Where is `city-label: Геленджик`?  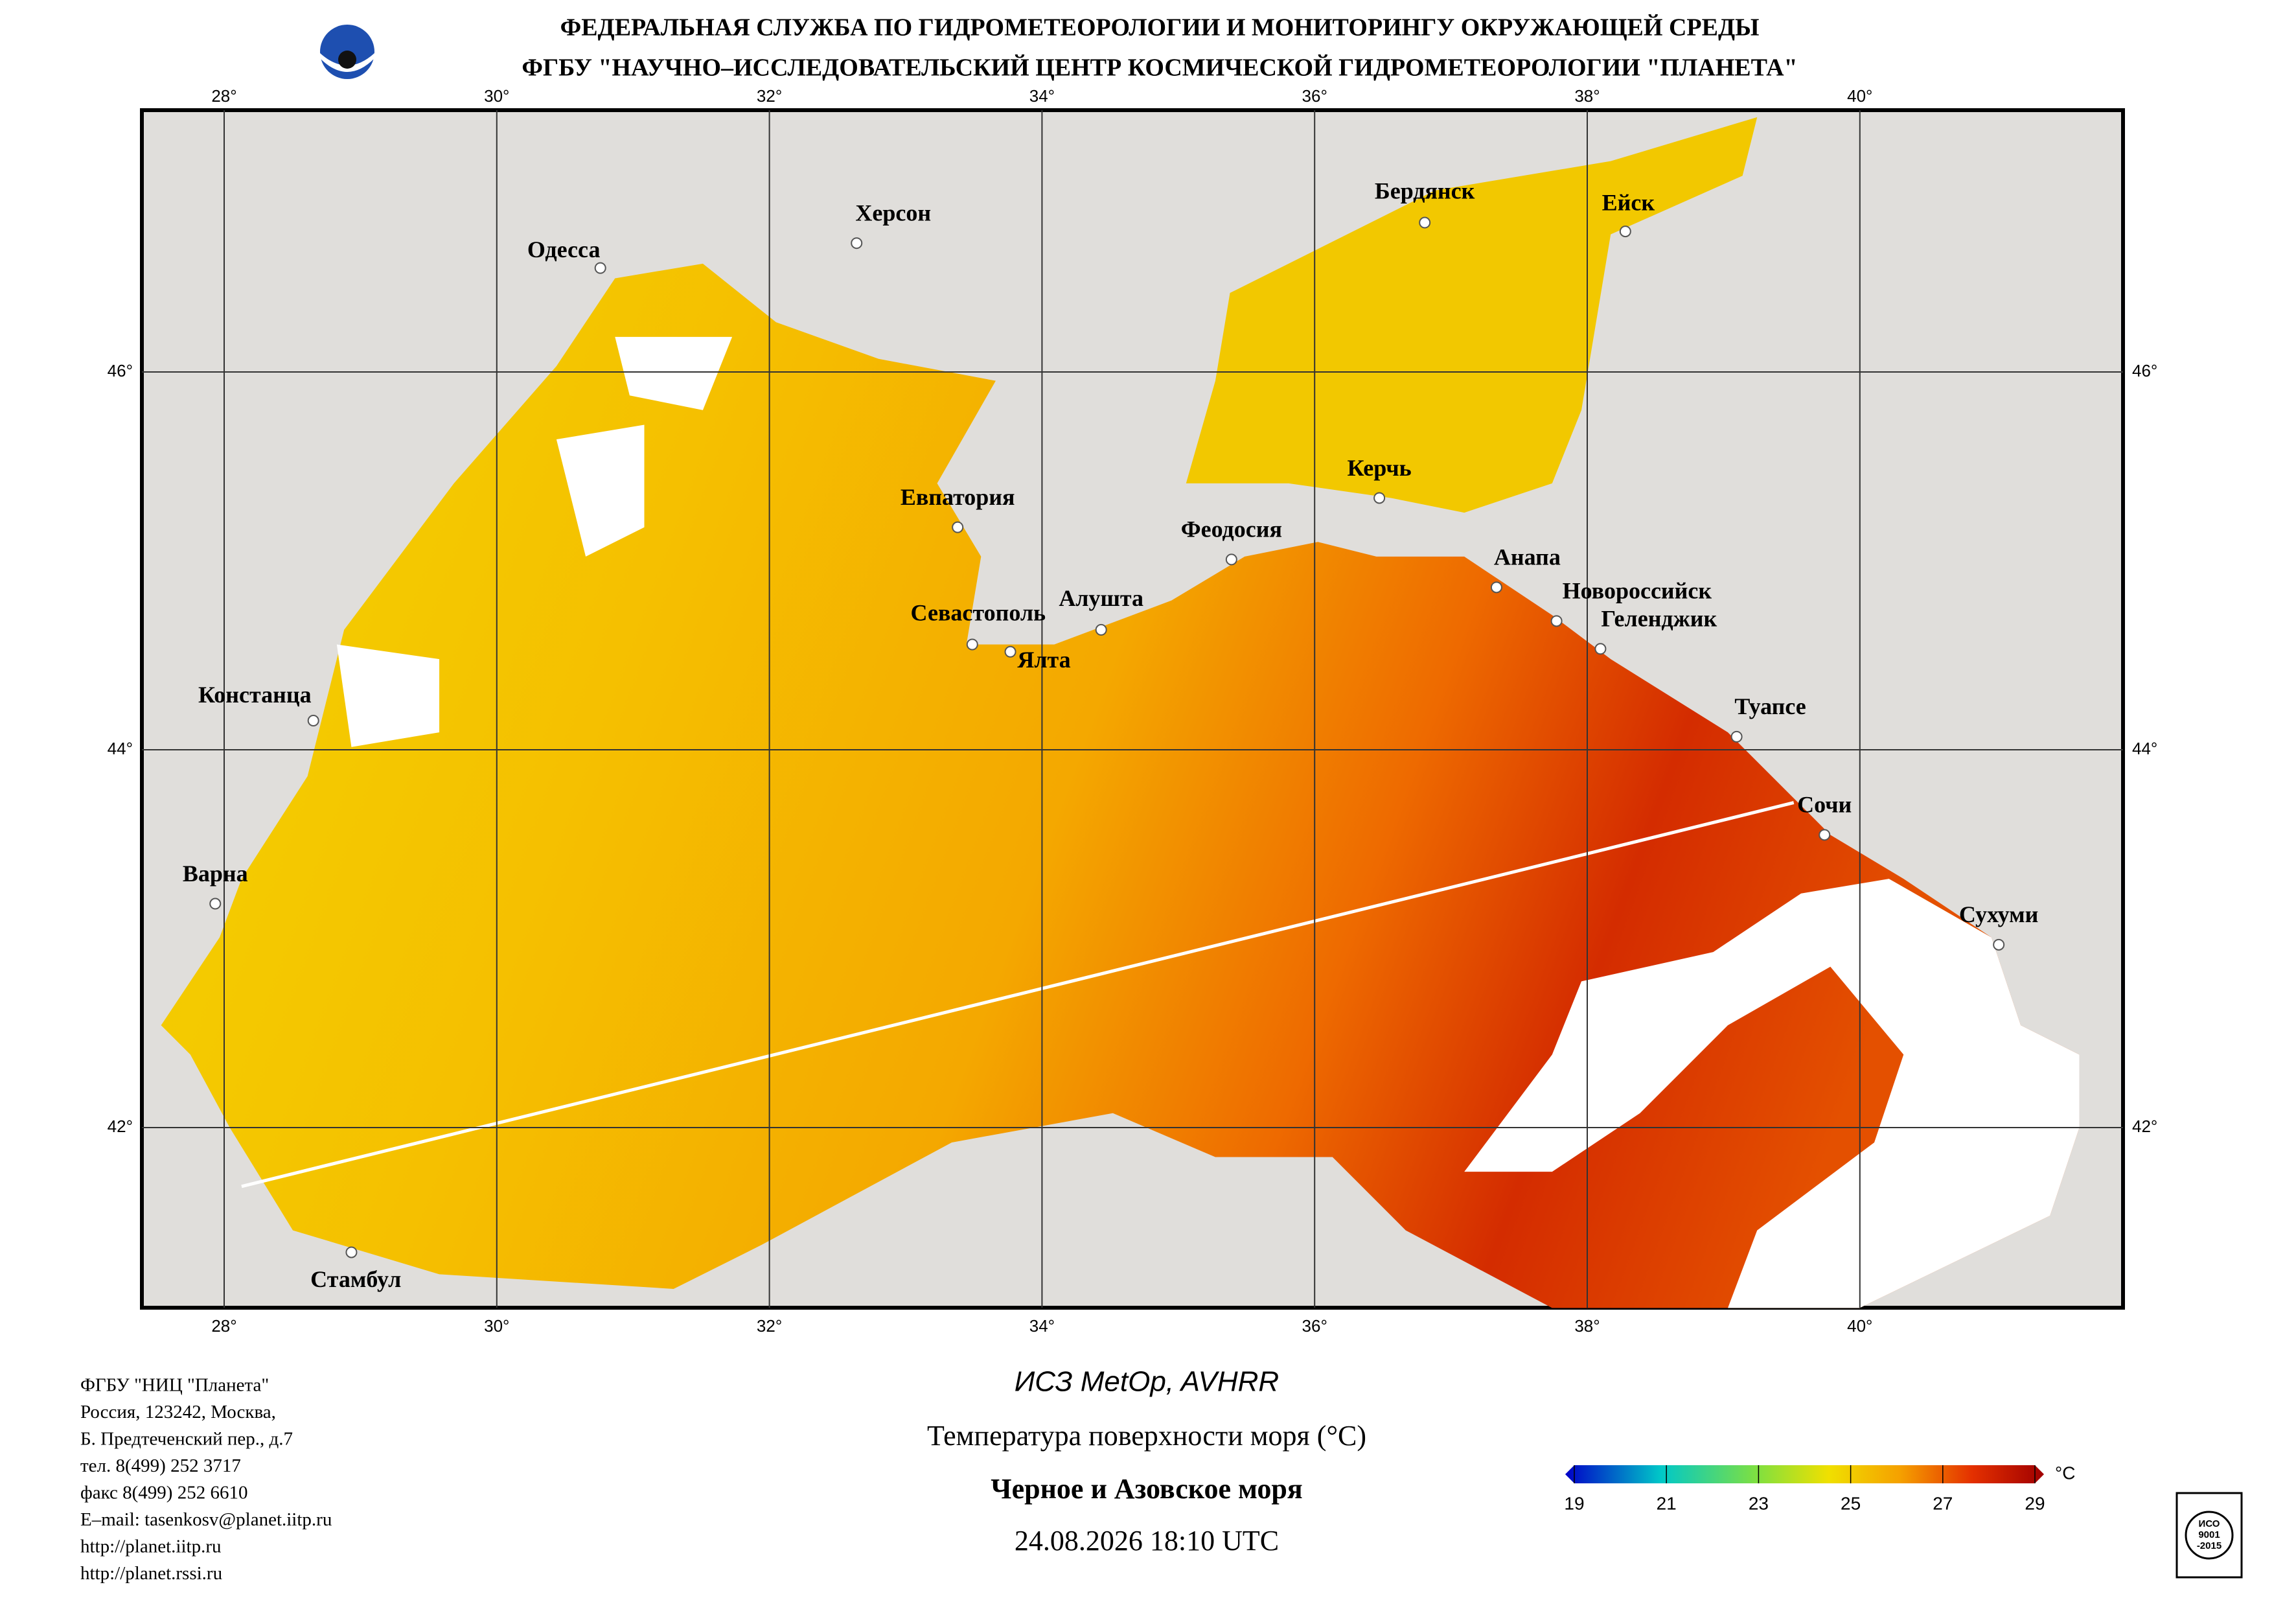
city-label: Геленджик is located at coordinates (1659, 619).